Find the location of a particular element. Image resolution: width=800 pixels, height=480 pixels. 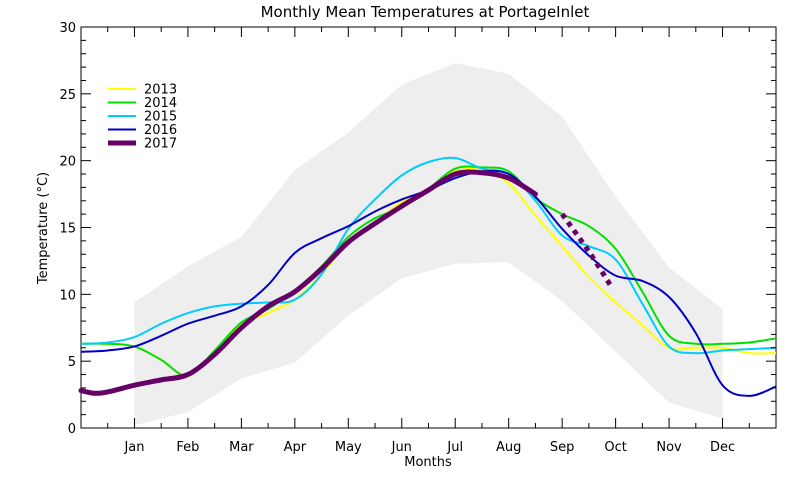

y-tick-label: 15 is located at coordinates (67, 229).